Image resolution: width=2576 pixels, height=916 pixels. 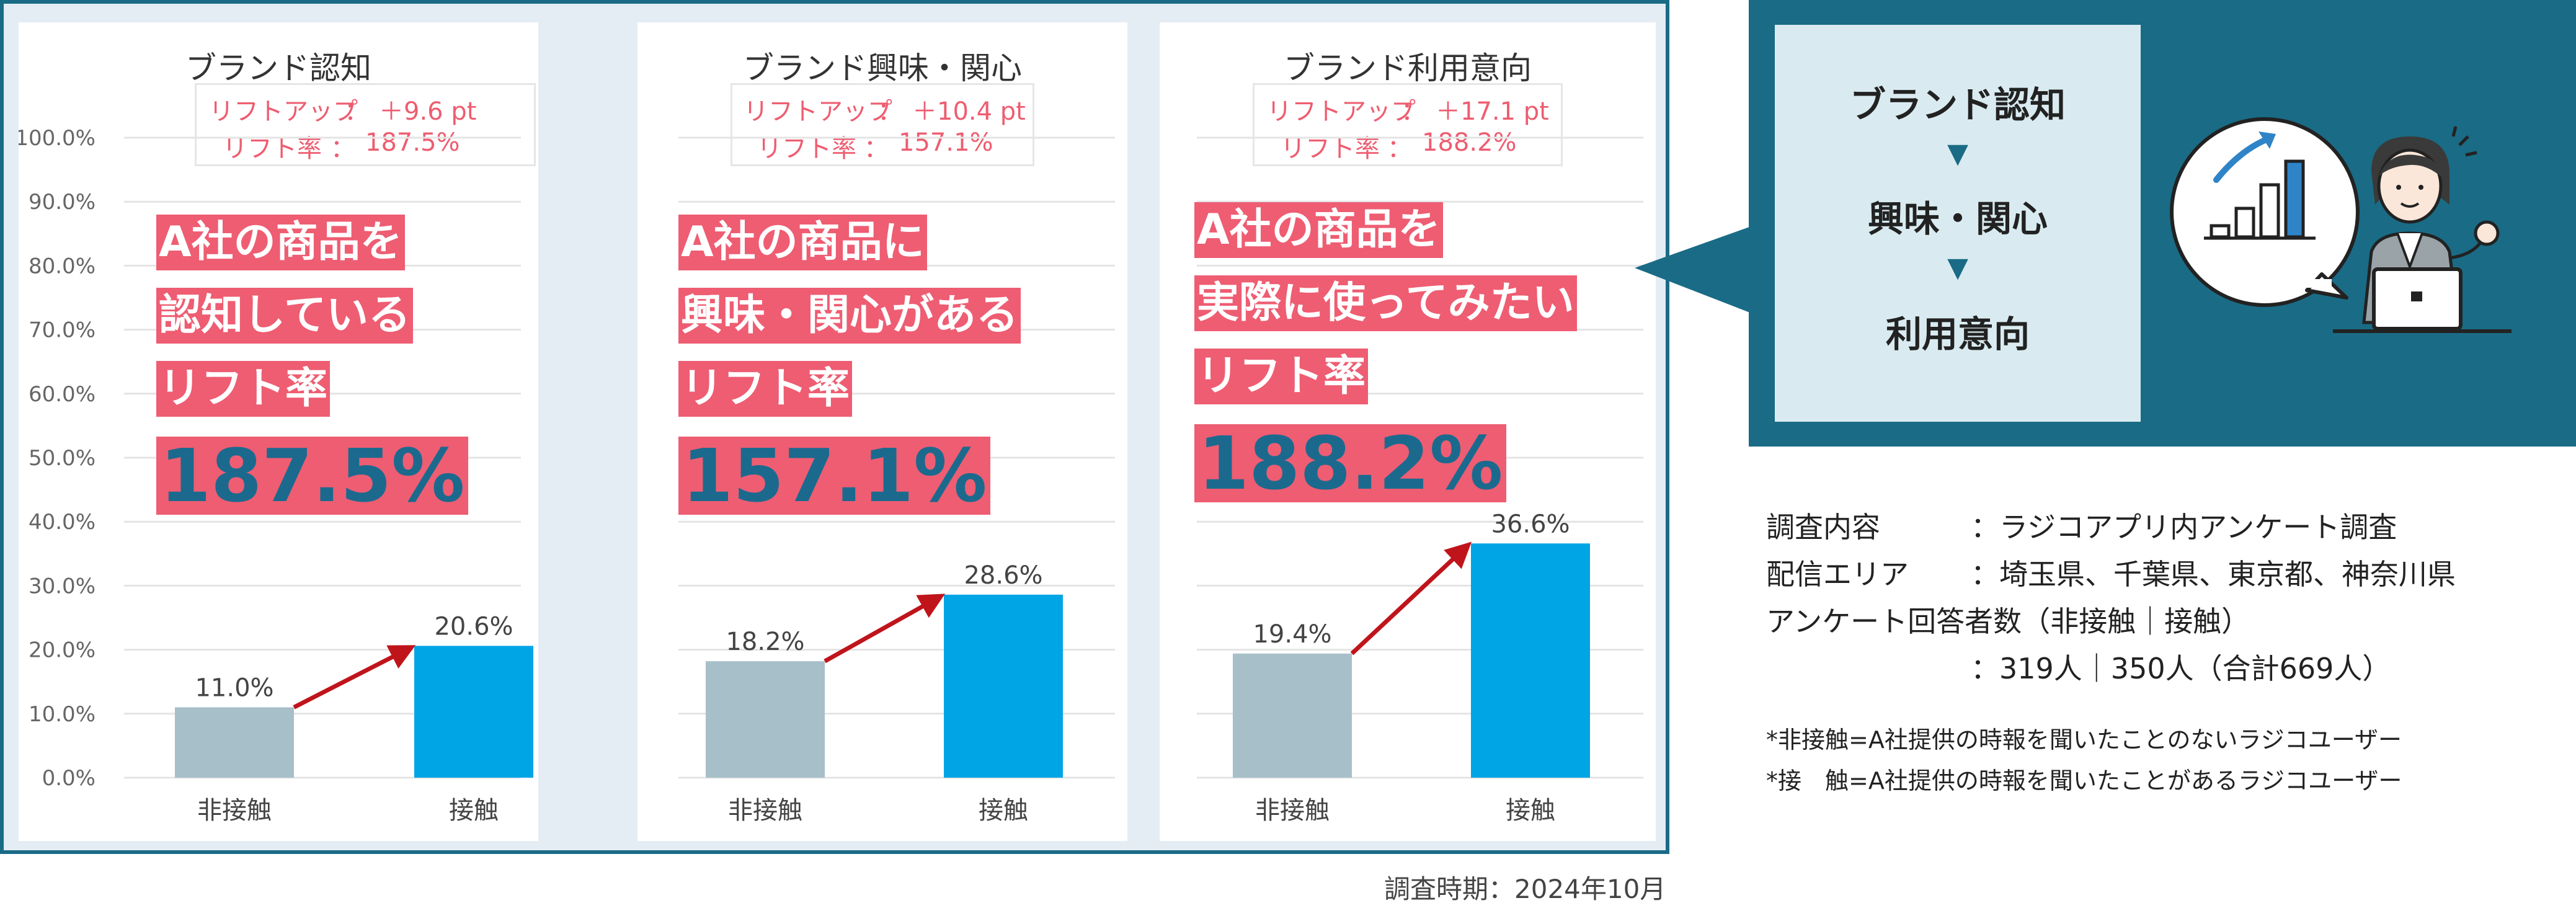 I want to click on y-tick-label: 0.0%, so click(x=68, y=778).